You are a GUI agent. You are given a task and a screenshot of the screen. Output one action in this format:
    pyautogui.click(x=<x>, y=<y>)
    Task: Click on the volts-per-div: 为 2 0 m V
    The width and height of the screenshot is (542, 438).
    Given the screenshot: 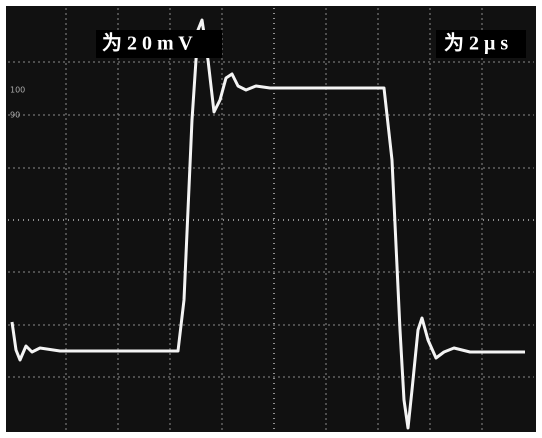 What is the action you would take?
    pyautogui.click(x=147, y=43)
    